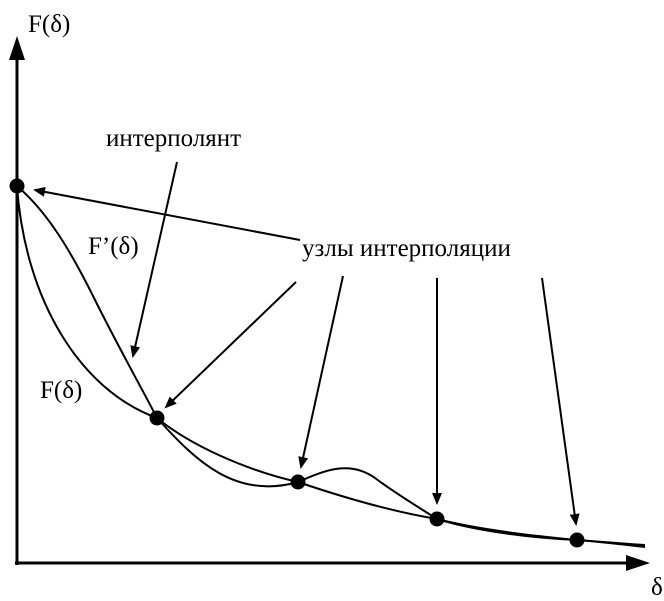  What do you see at coordinates (657, 587) in the screenshot?
I see `x-axis-label: δ` at bounding box center [657, 587].